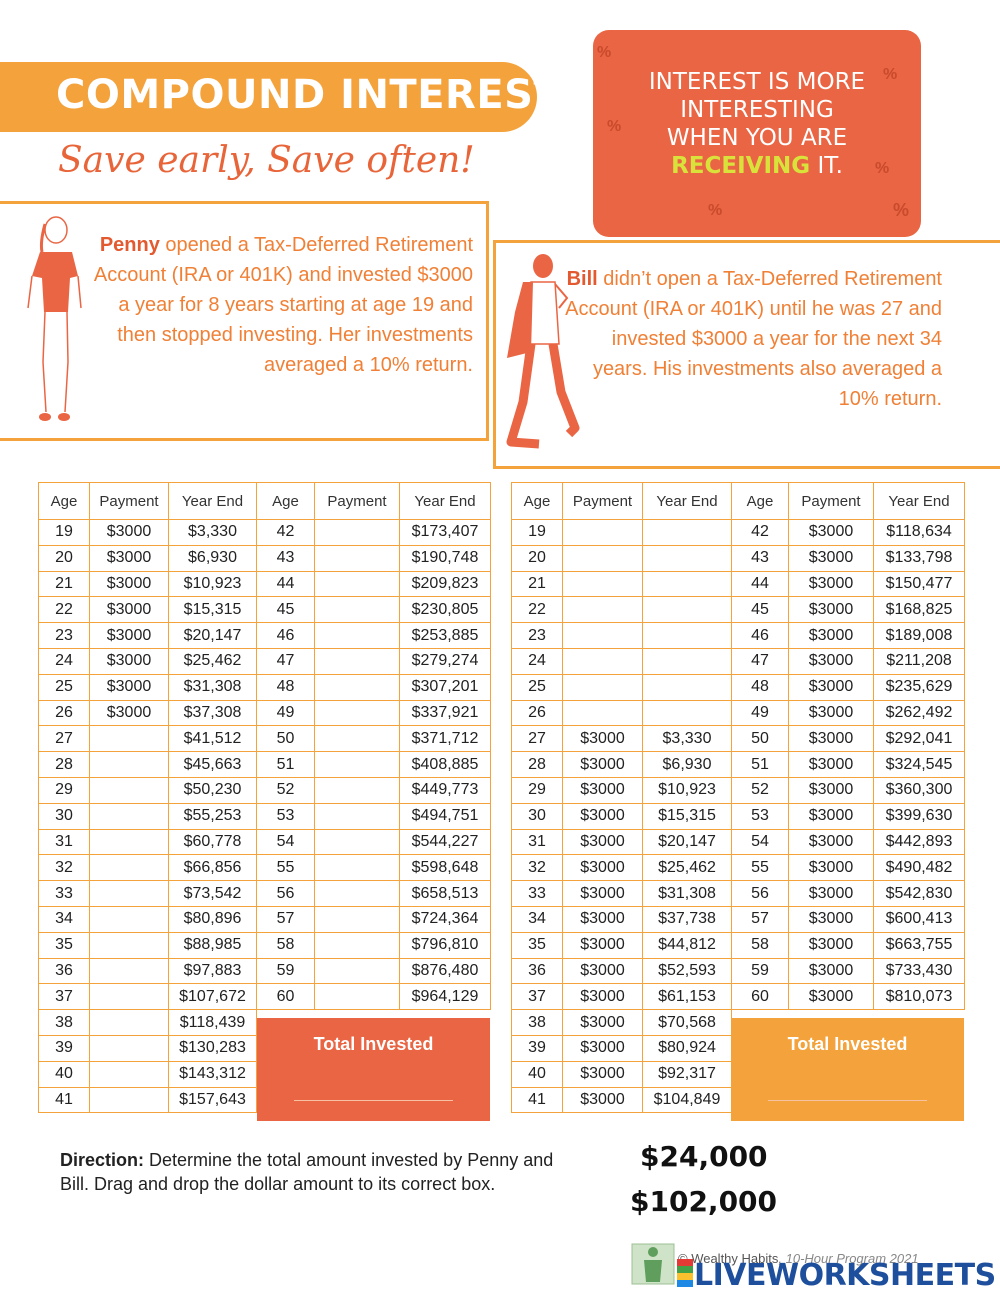  What do you see at coordinates (738, 842) in the screenshot?
I see `table-row: 31 $3000 $20,147 54 $3000 $442,893` at bounding box center [738, 842].